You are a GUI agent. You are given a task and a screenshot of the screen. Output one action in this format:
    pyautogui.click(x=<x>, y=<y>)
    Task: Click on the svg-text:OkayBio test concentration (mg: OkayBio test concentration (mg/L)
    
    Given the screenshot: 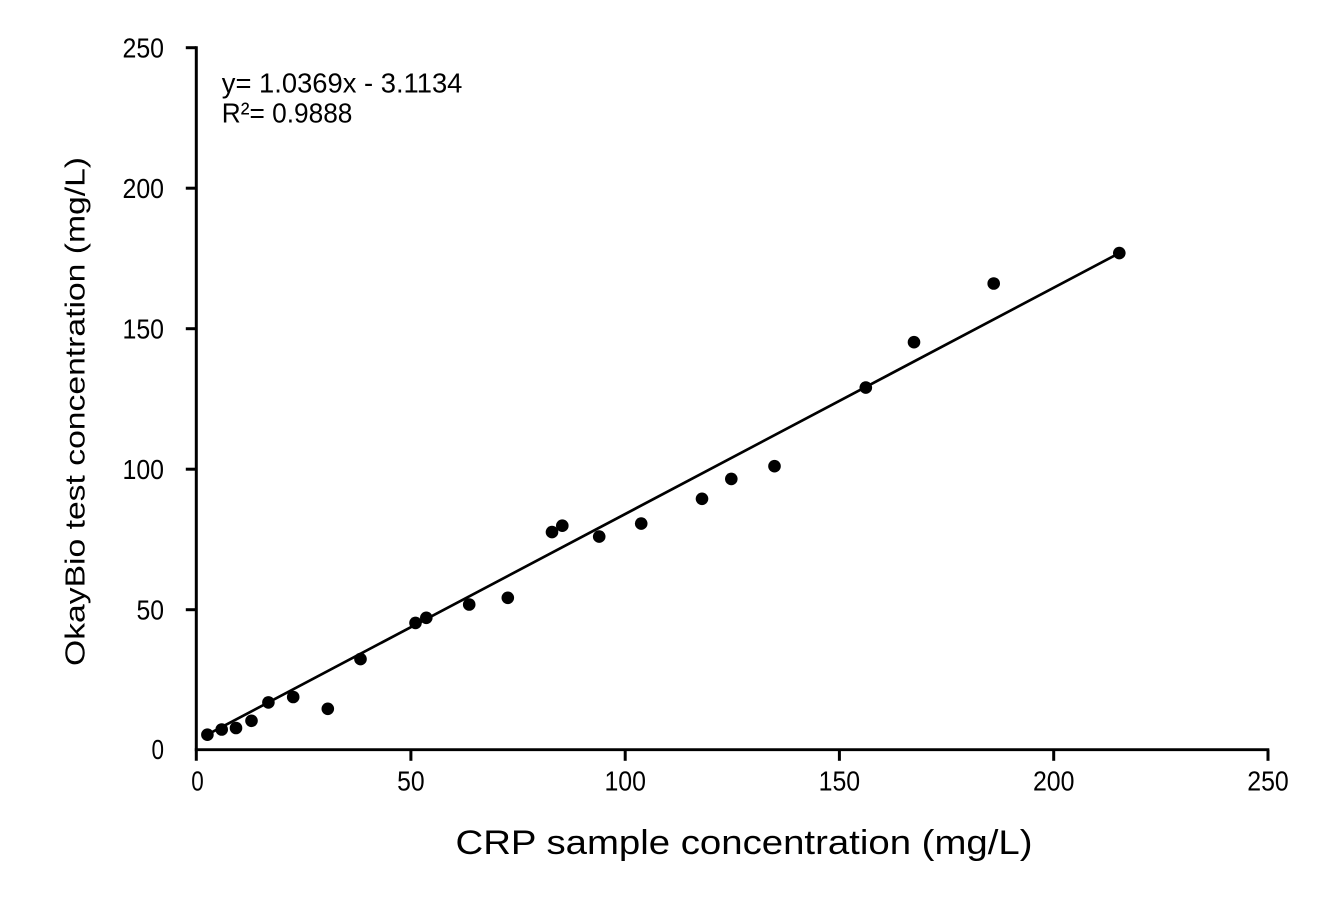 What is the action you would take?
    pyautogui.click(x=74, y=411)
    